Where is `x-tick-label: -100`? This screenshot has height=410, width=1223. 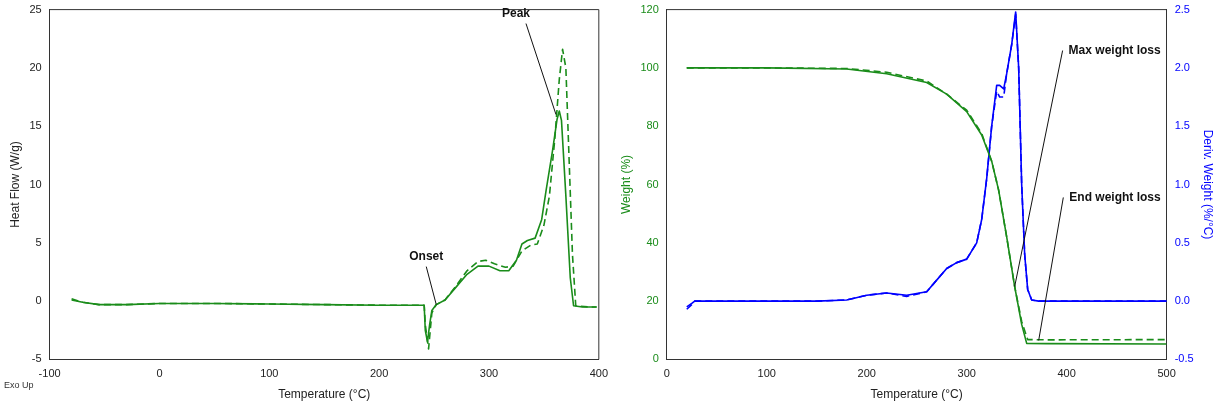
x-tick-label: -100 is located at coordinates (49, 373).